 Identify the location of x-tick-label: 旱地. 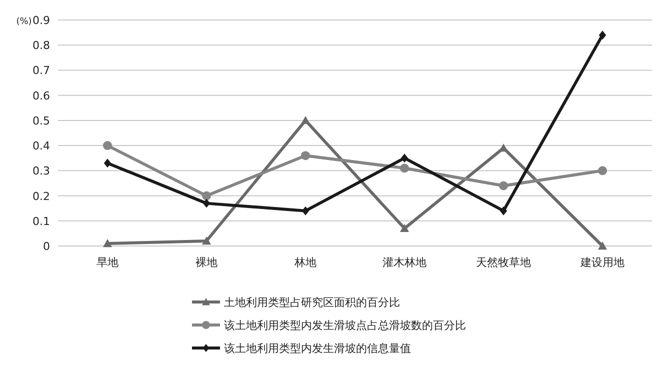
(107, 262).